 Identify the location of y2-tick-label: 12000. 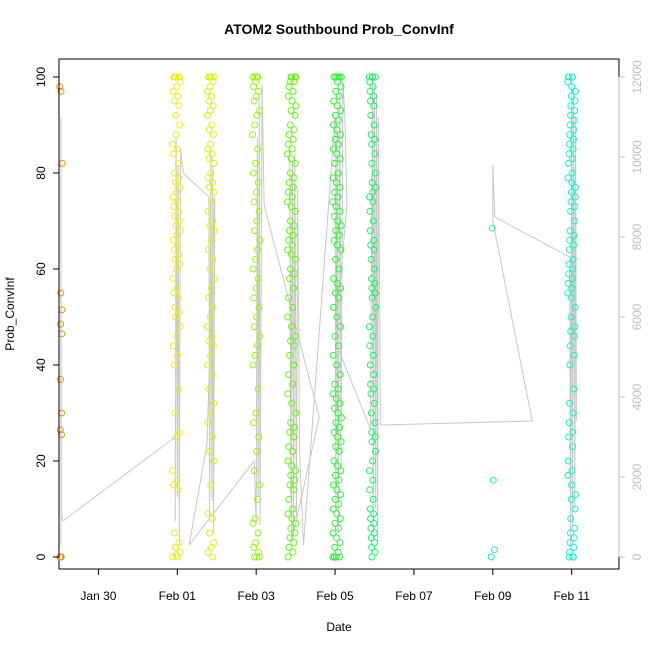
(637, 77).